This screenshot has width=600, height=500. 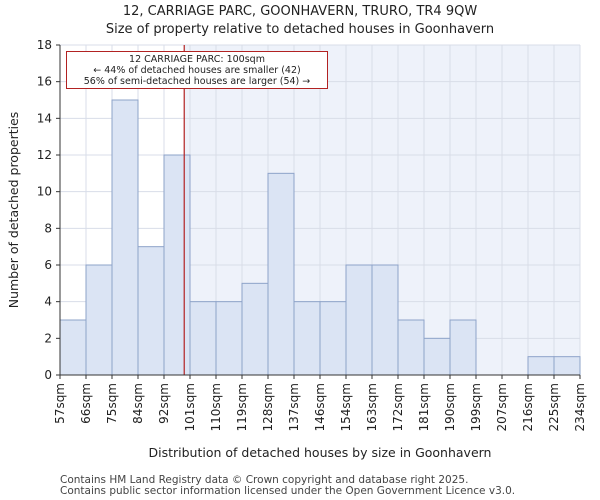 What do you see at coordinates (398, 407) in the screenshot?
I see `x-tick-label: 172sqm` at bounding box center [398, 407].